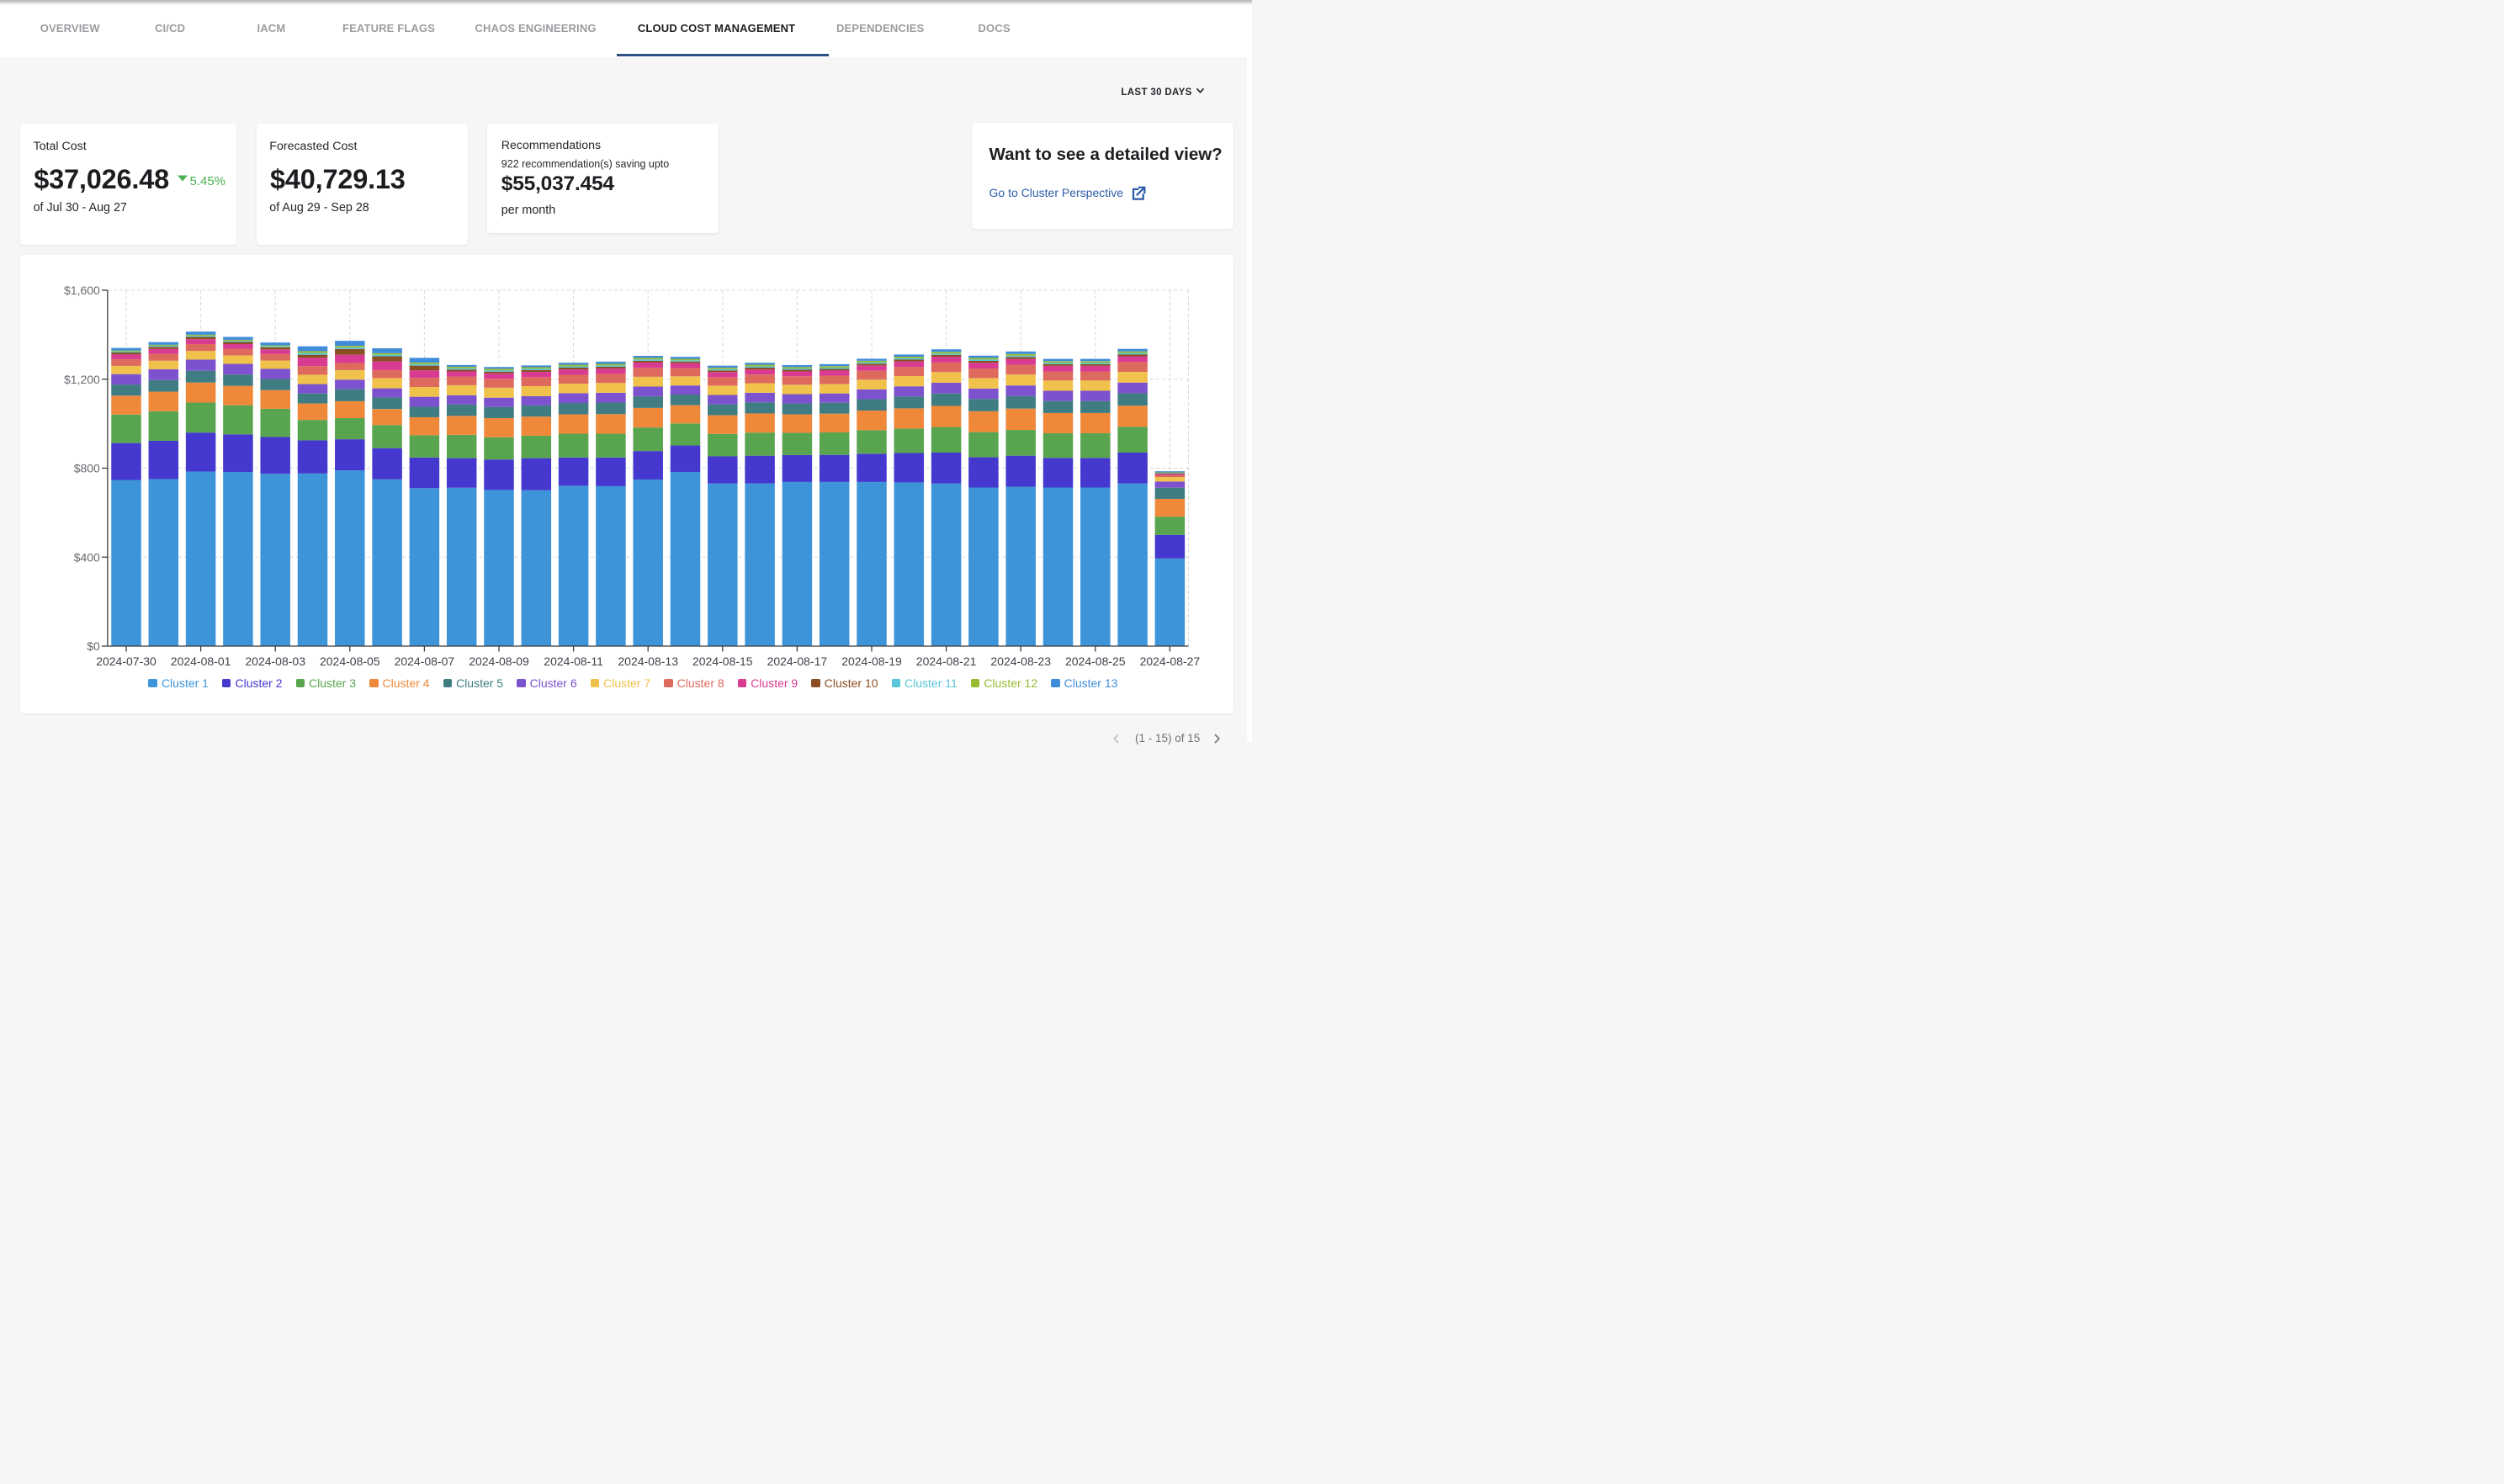  I want to click on svg-text: 2024-08-11, so click(573, 661).